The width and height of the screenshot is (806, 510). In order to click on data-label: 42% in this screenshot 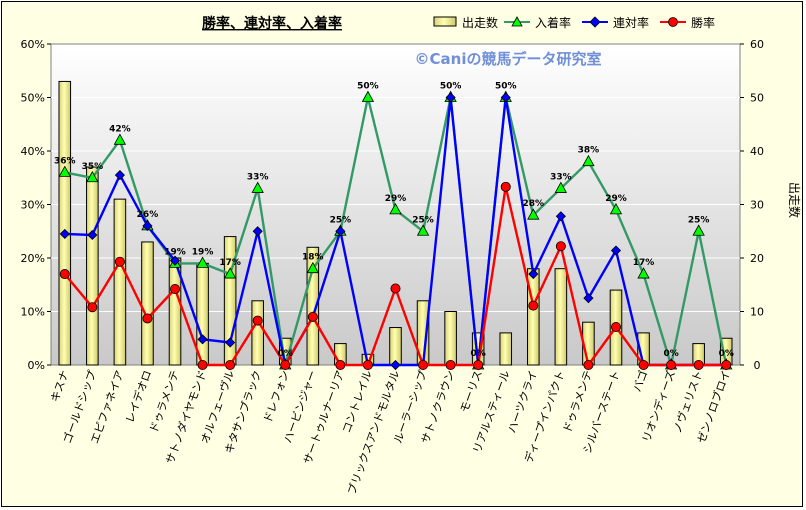, I will do `click(120, 129)`.